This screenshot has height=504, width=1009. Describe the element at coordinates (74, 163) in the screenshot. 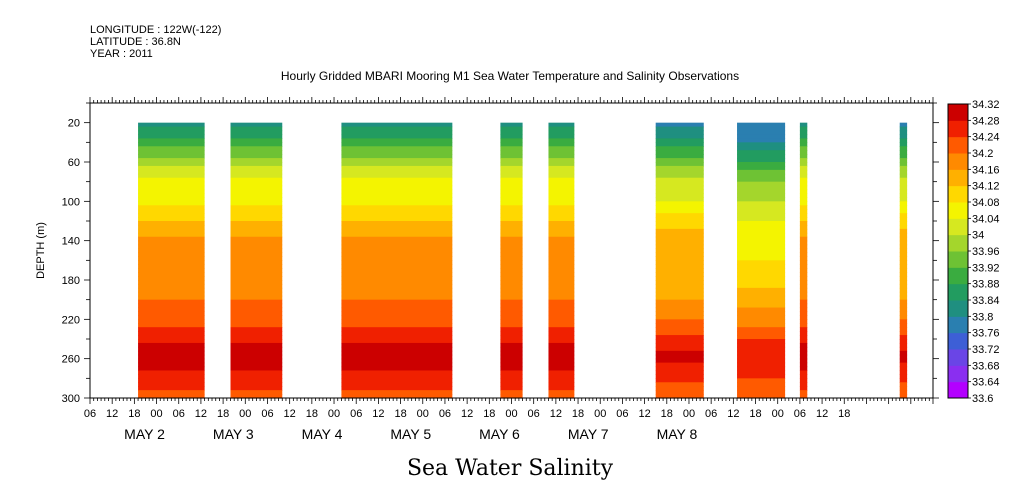

I see `y-tick-label: 60` at that location.